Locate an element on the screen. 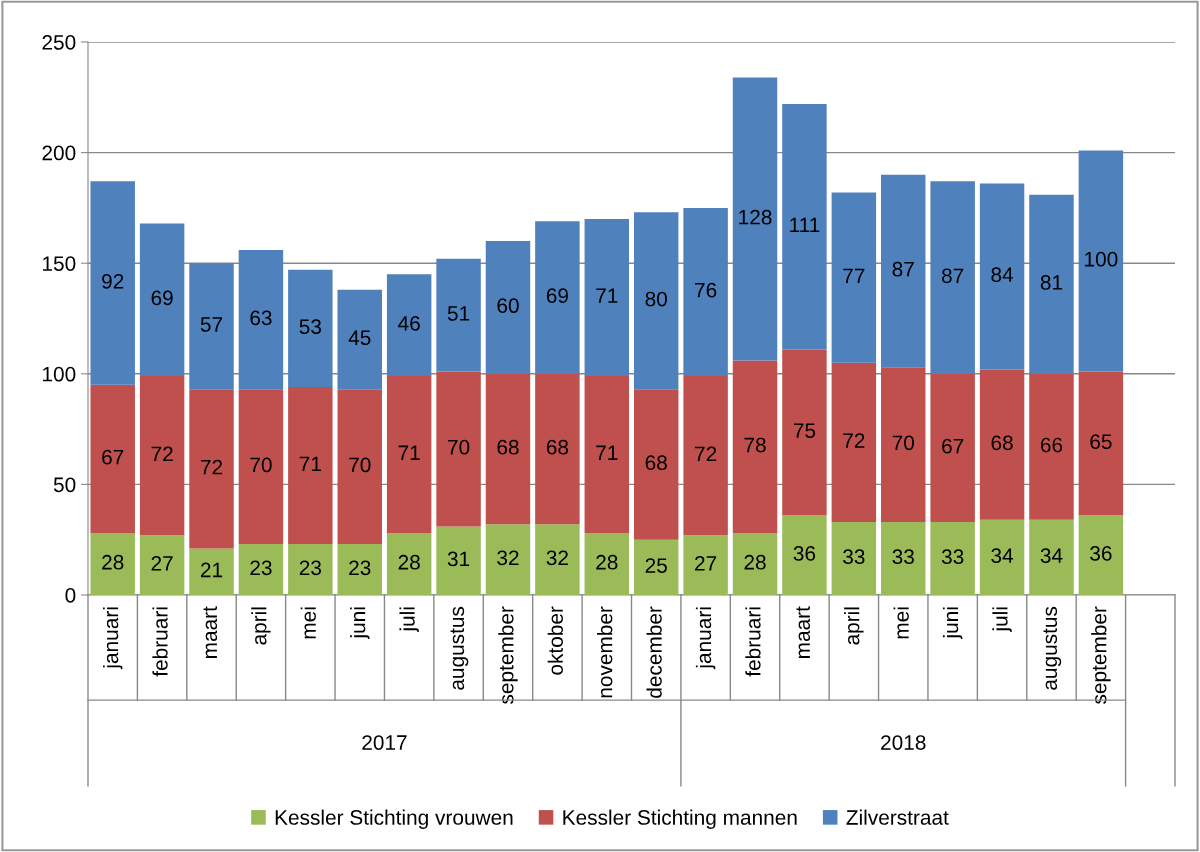 The height and width of the screenshot is (852, 1200). legend-label: Kessler Stichting vrouwen is located at coordinates (394, 819).